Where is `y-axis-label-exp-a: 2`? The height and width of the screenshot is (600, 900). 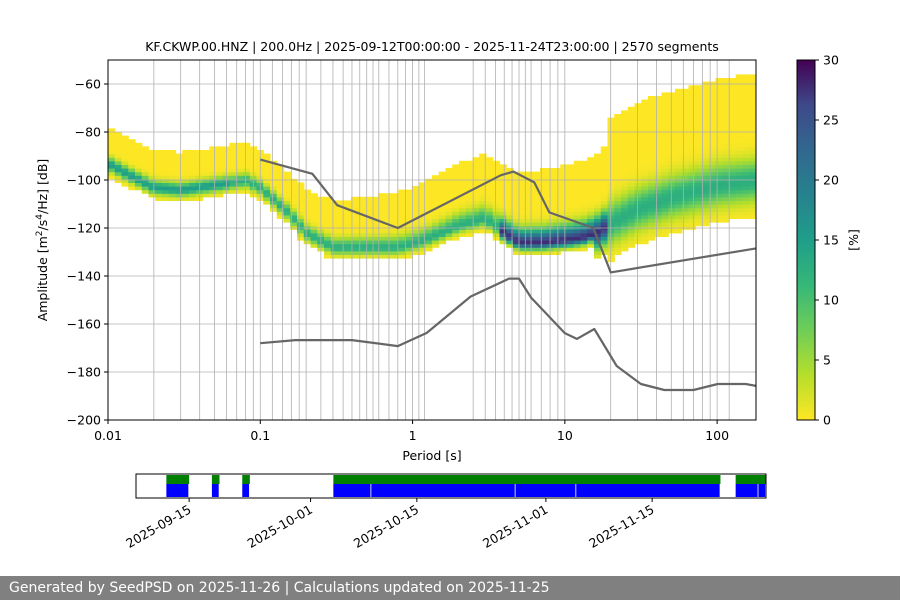 y-axis-label-exp-a: 2 is located at coordinates (40, 233).